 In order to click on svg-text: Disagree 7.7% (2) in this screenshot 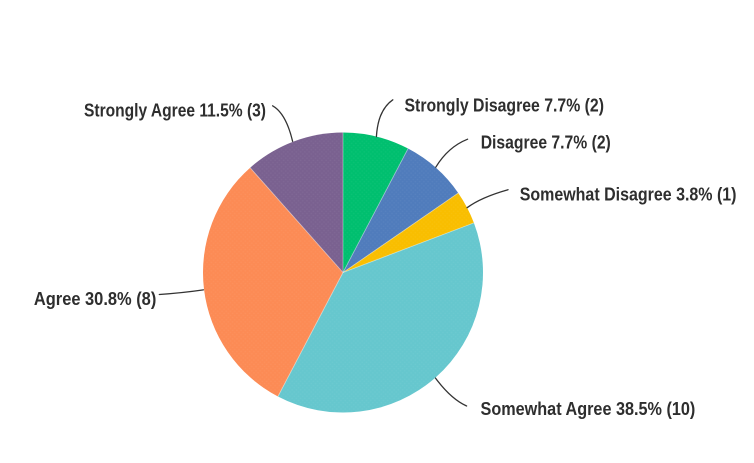, I will do `click(546, 143)`.